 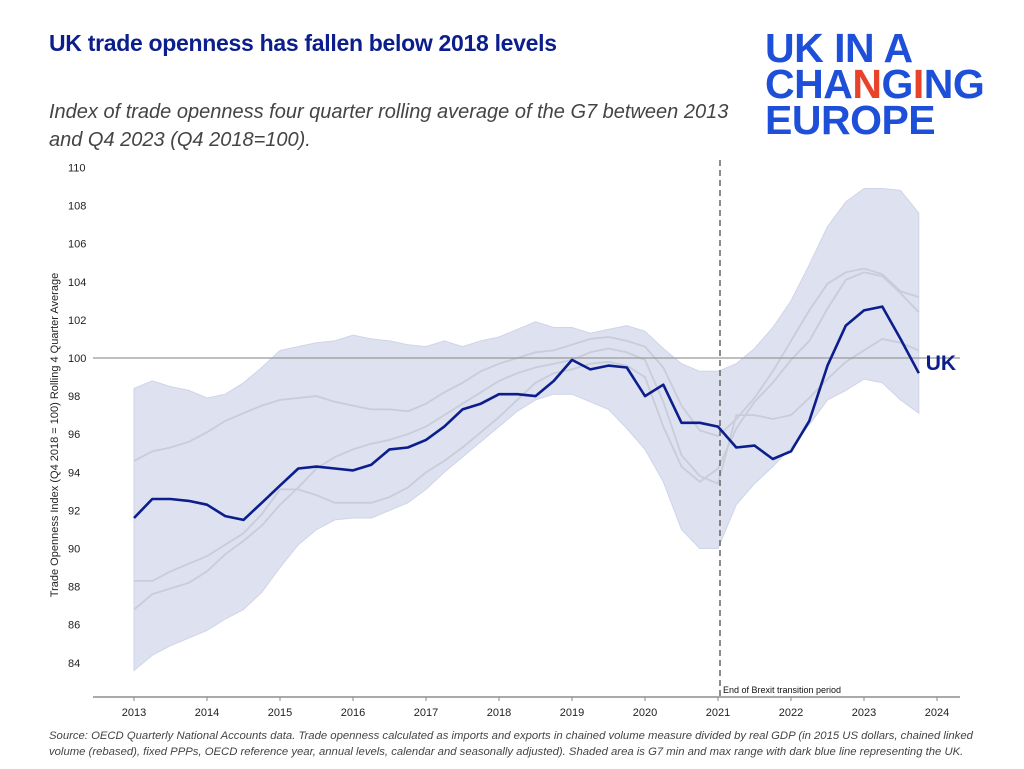 I want to click on y-tick-label: 88, so click(x=74, y=588).